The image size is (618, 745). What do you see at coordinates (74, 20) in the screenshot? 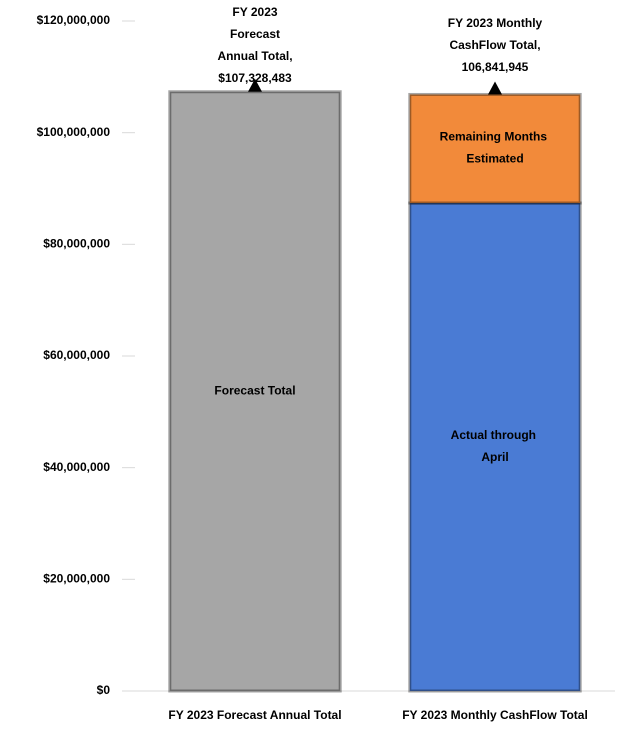
I see `y-tick-label: $120,000,000` at bounding box center [74, 20].